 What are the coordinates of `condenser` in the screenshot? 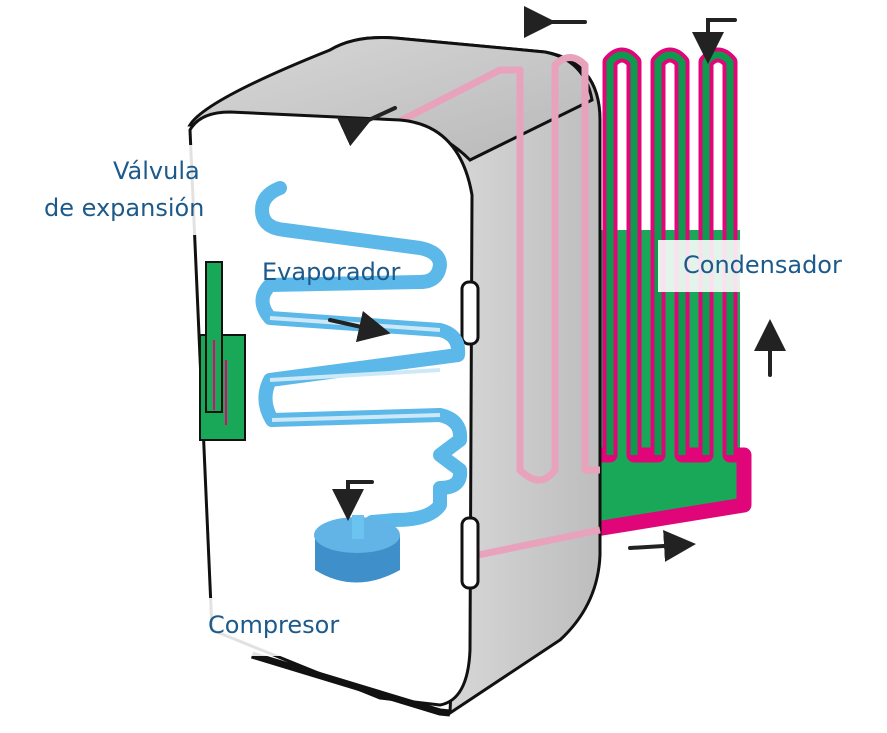 It's located at (667, 292).